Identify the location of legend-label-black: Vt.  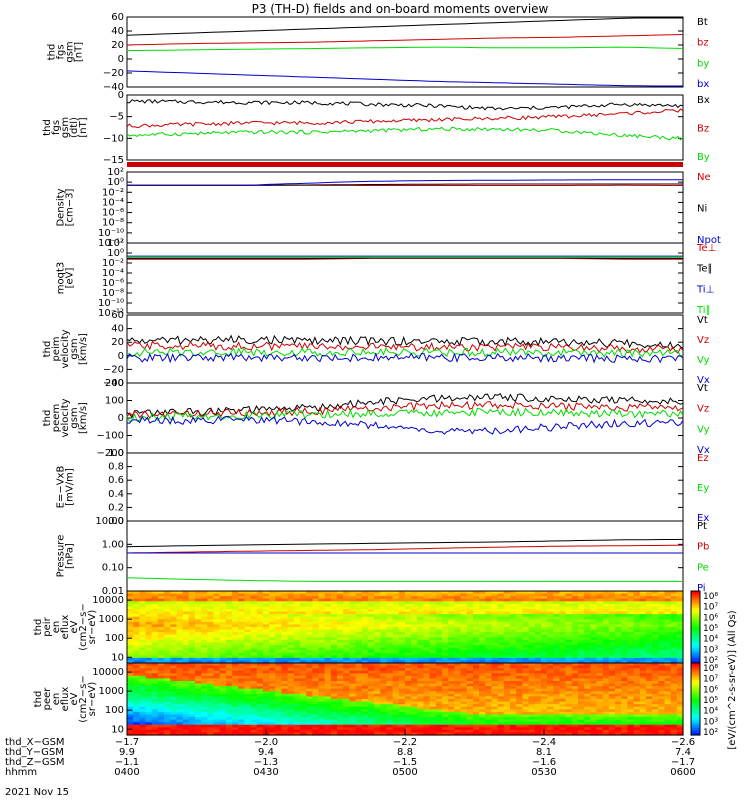
(702, 388).